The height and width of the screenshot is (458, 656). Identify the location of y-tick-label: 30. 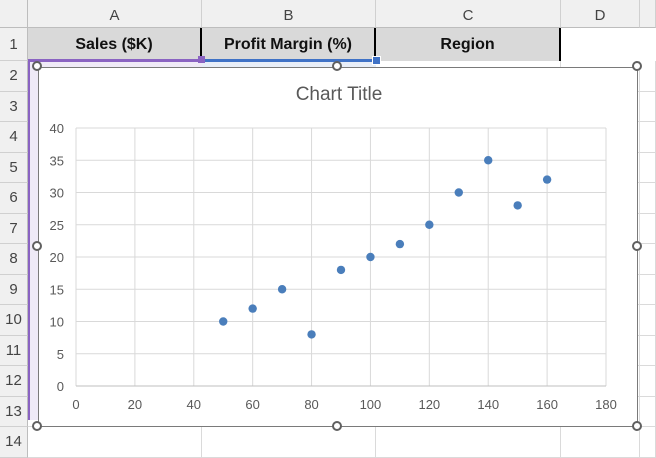
(57, 193).